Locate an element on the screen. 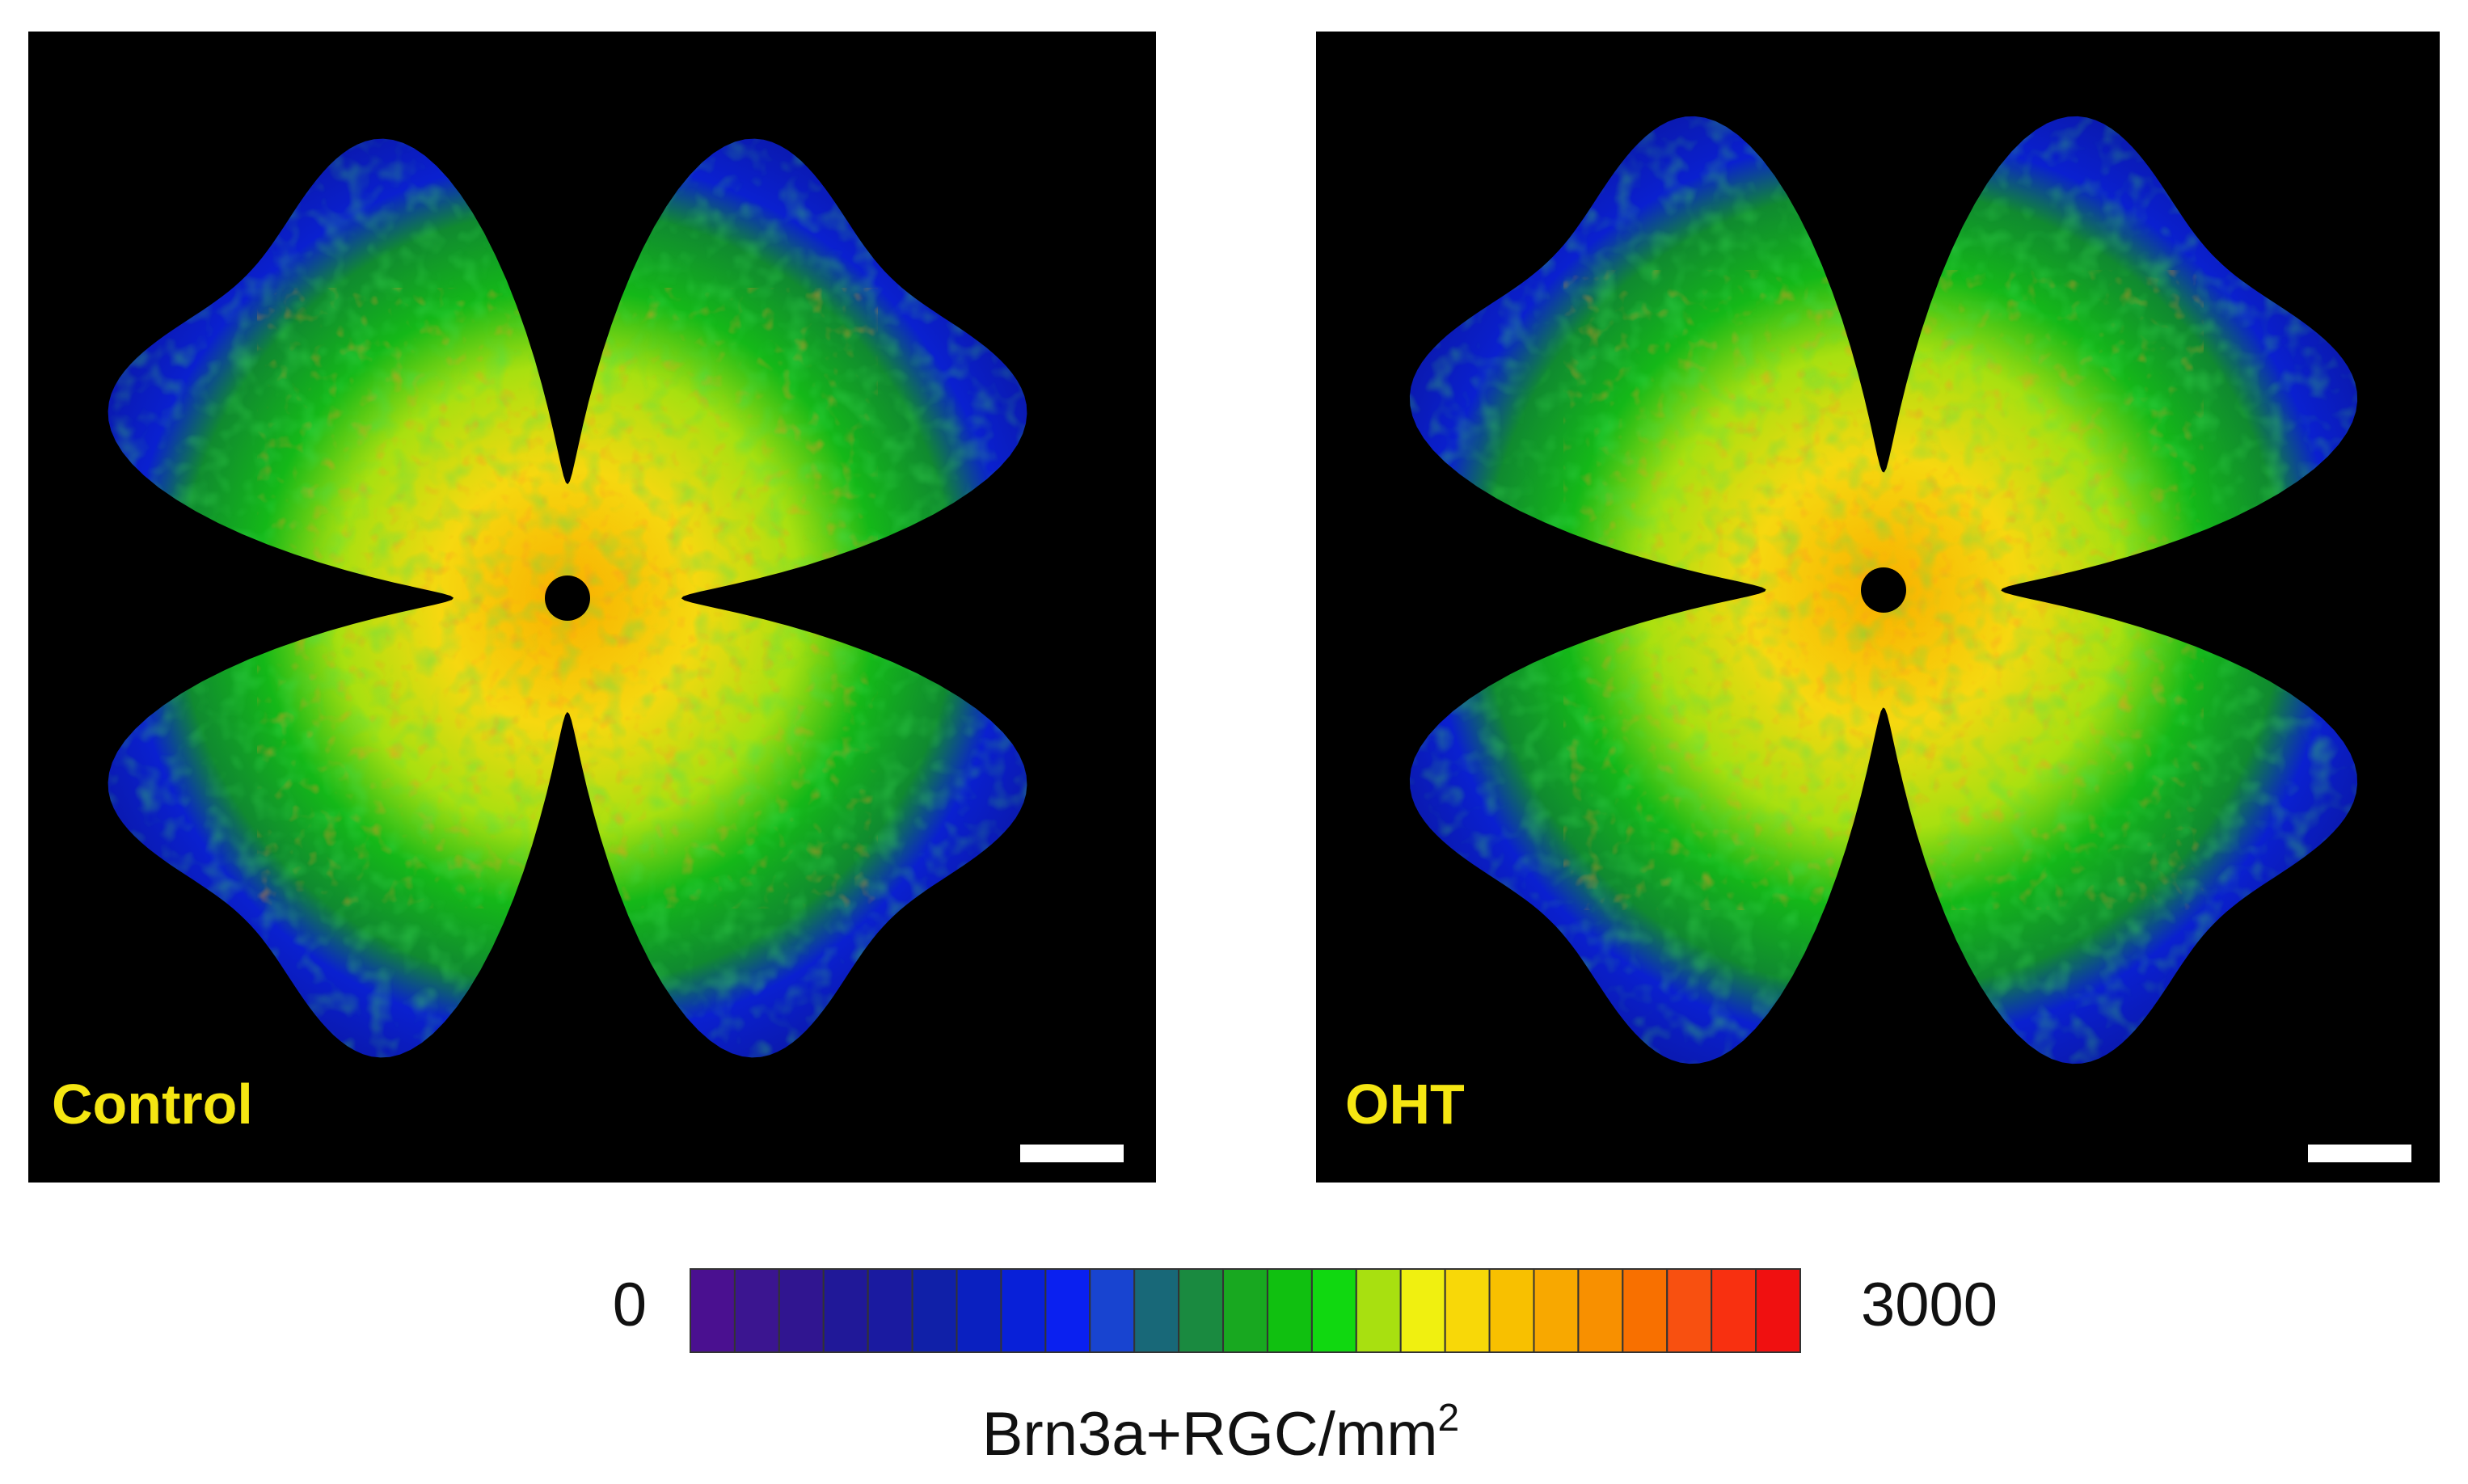  color-bar-title: Brn3a+RGC/mm2 is located at coordinates (1221, 1433).